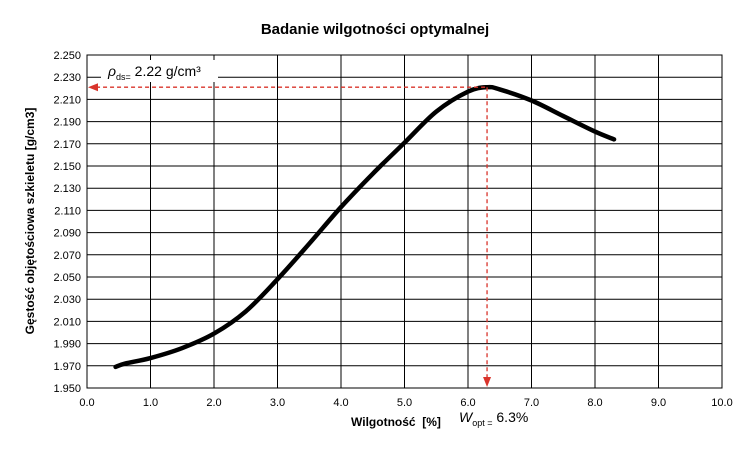 Image resolution: width=751 pixels, height=450 pixels. Describe the element at coordinates (467, 403) in the screenshot. I see `x-tick-label: 6.0` at that location.